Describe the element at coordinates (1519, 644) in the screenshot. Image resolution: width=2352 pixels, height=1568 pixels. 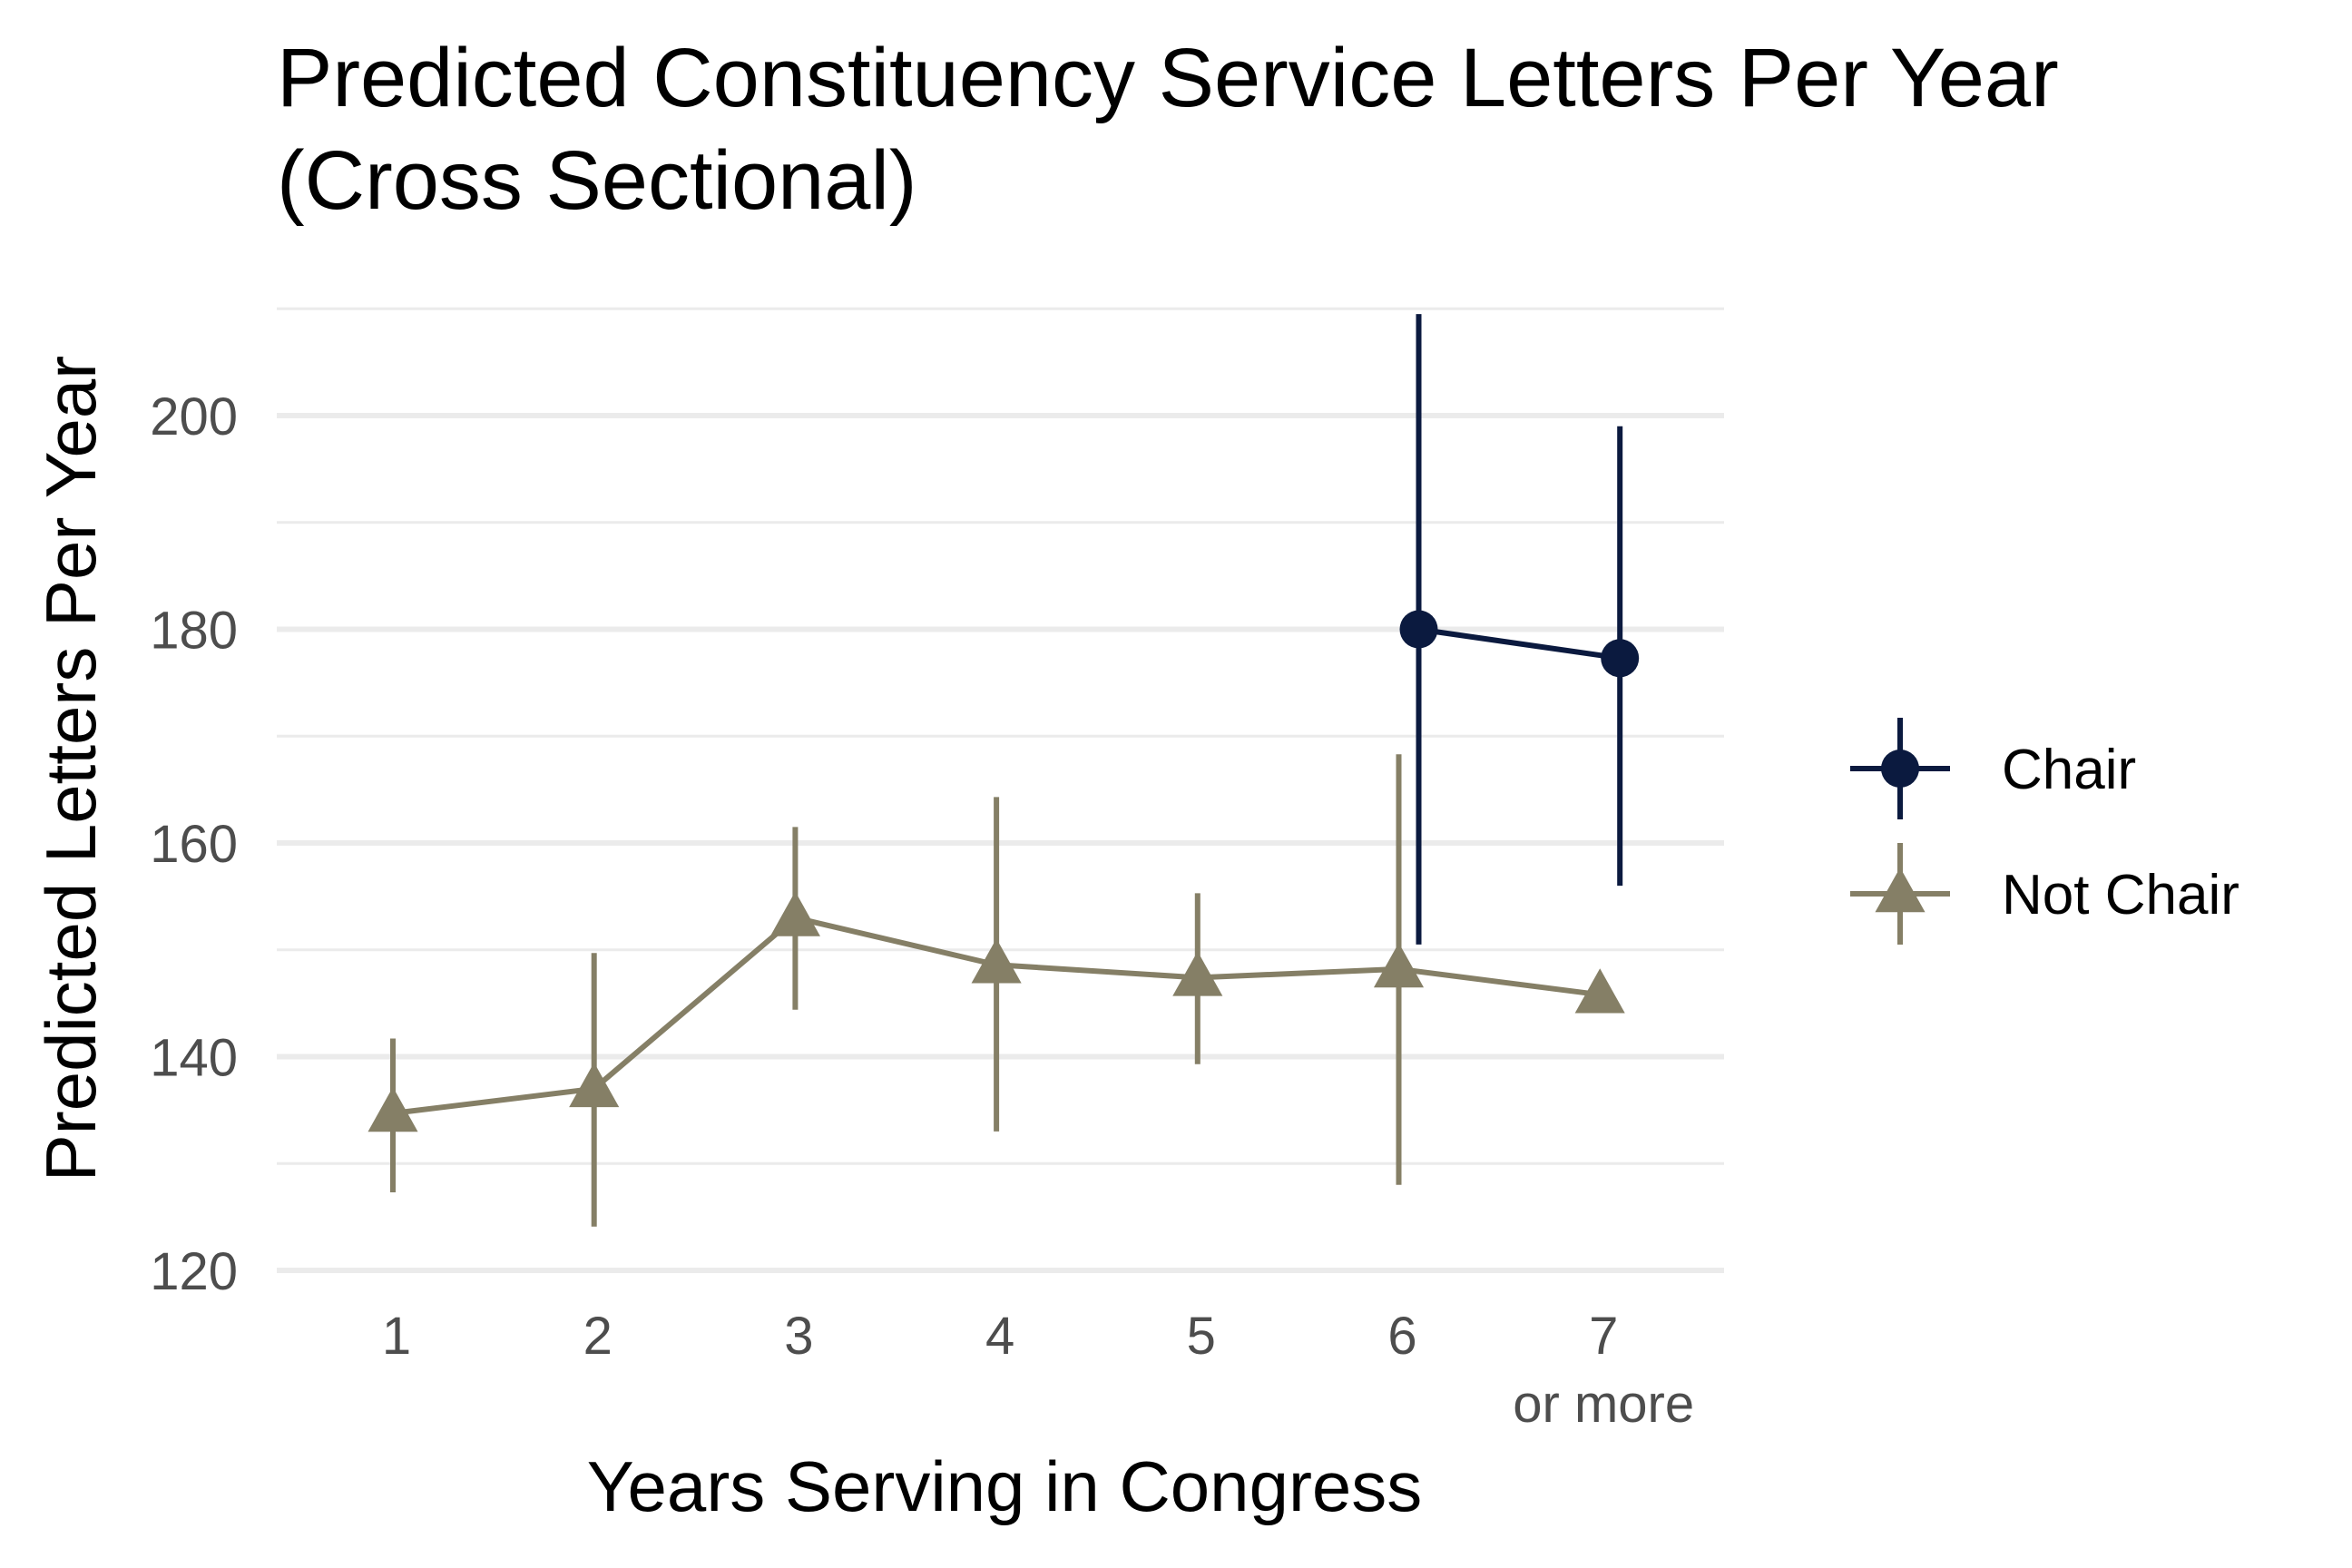
I see `series-line` at that location.